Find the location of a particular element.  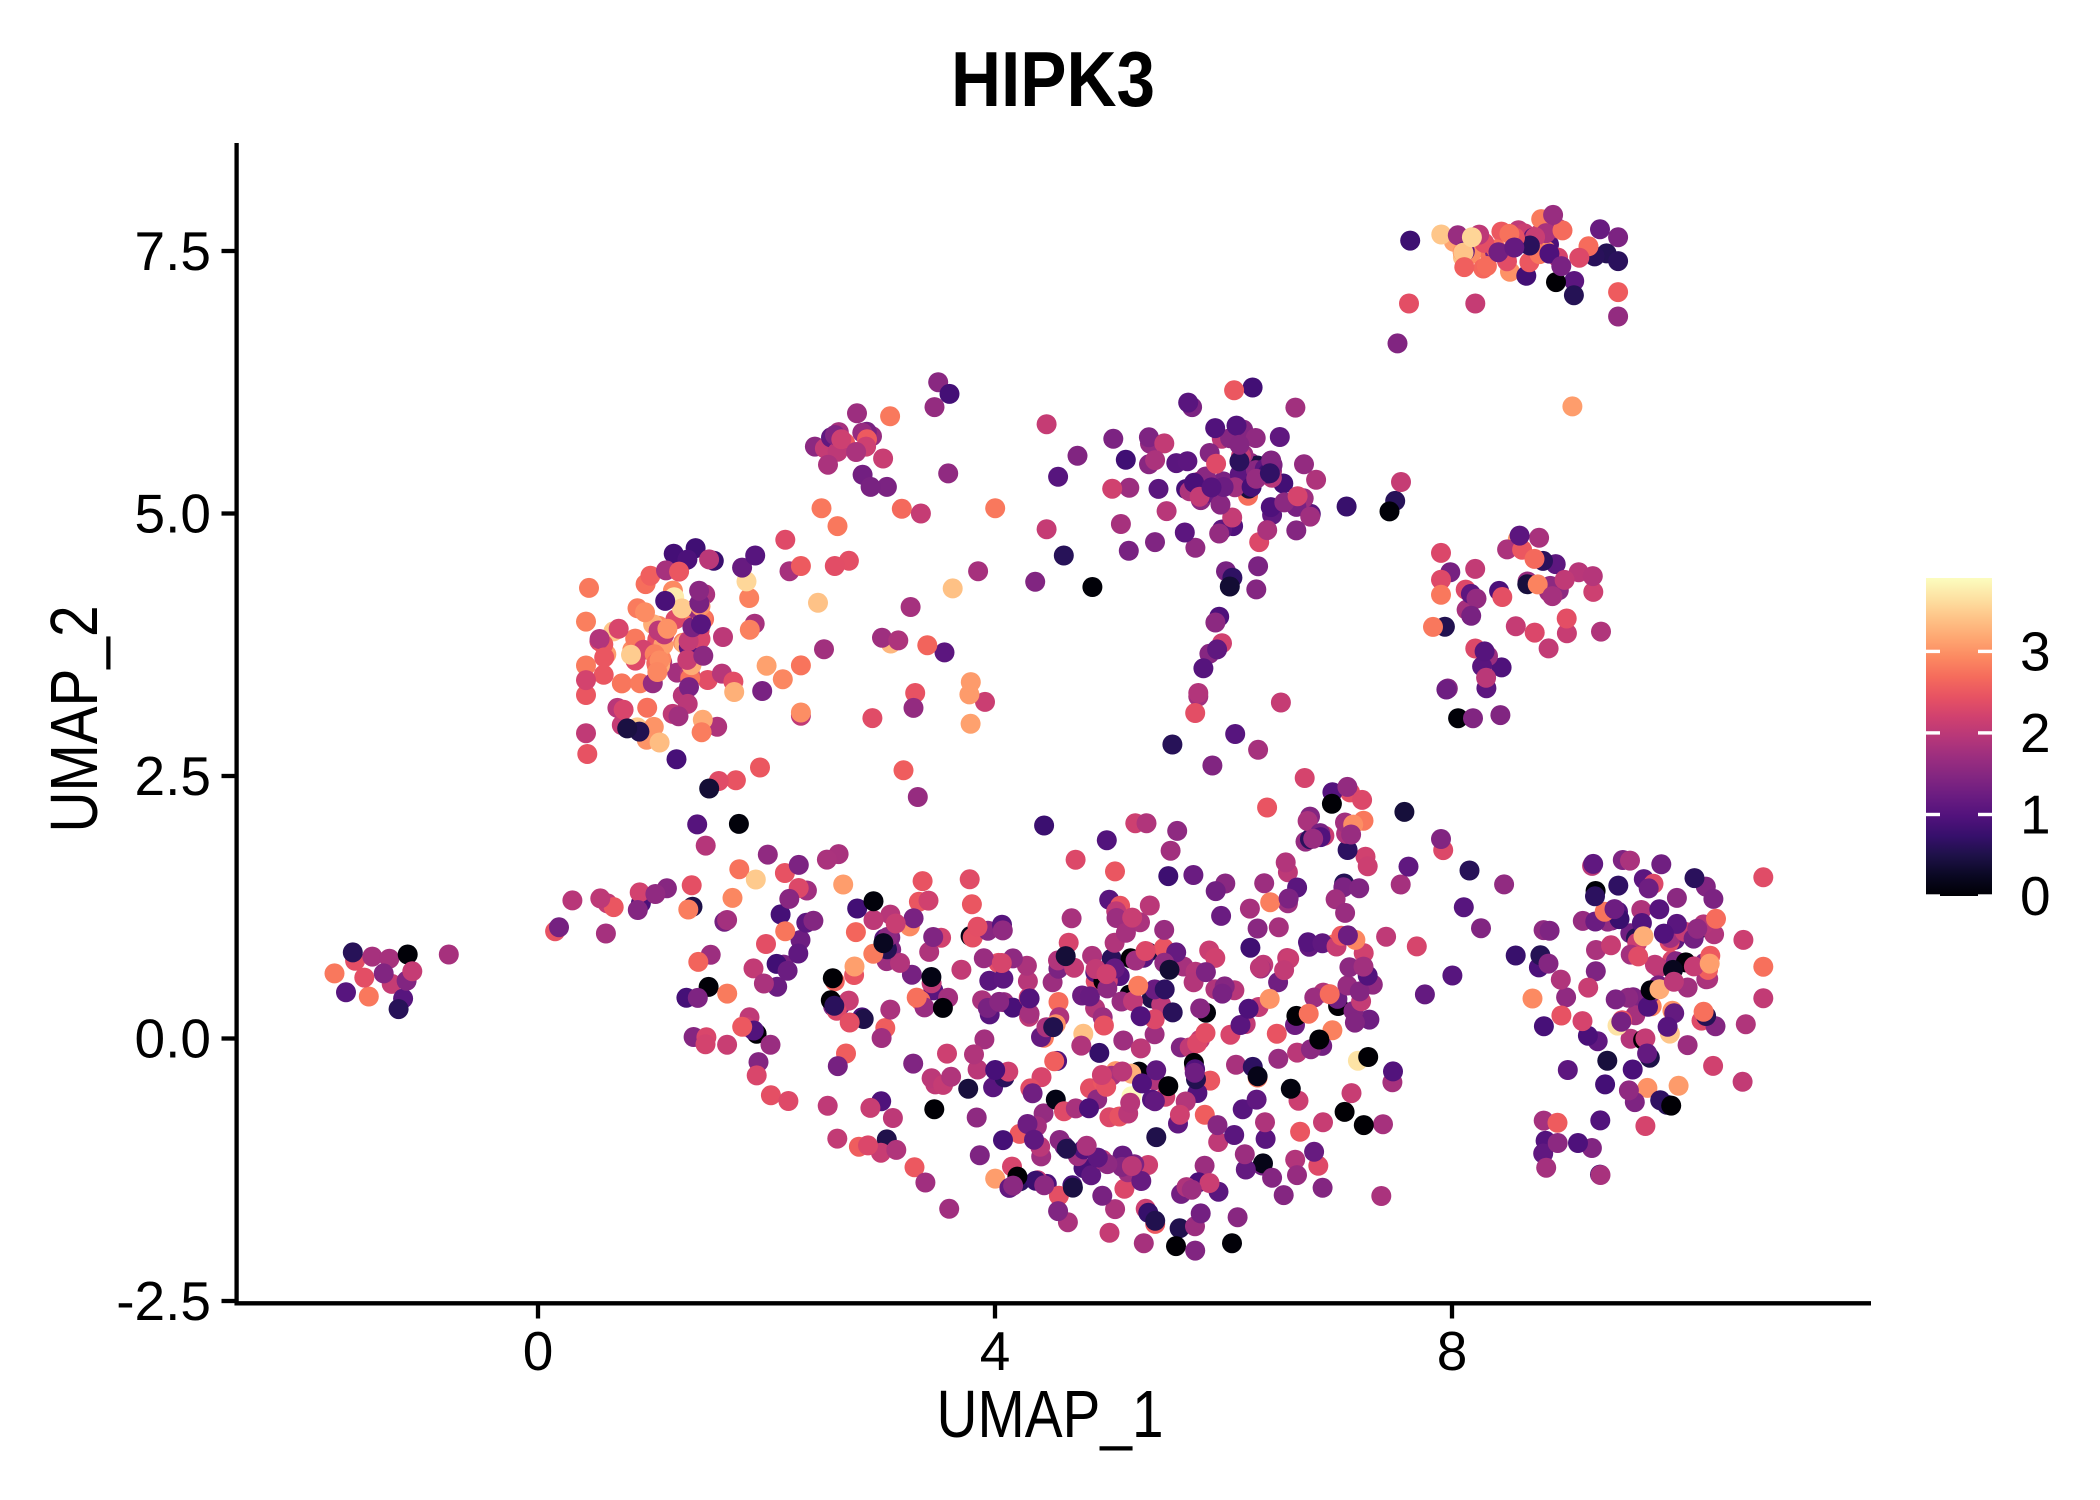

svg-text: 0.0 is located at coordinates (173, 1039).